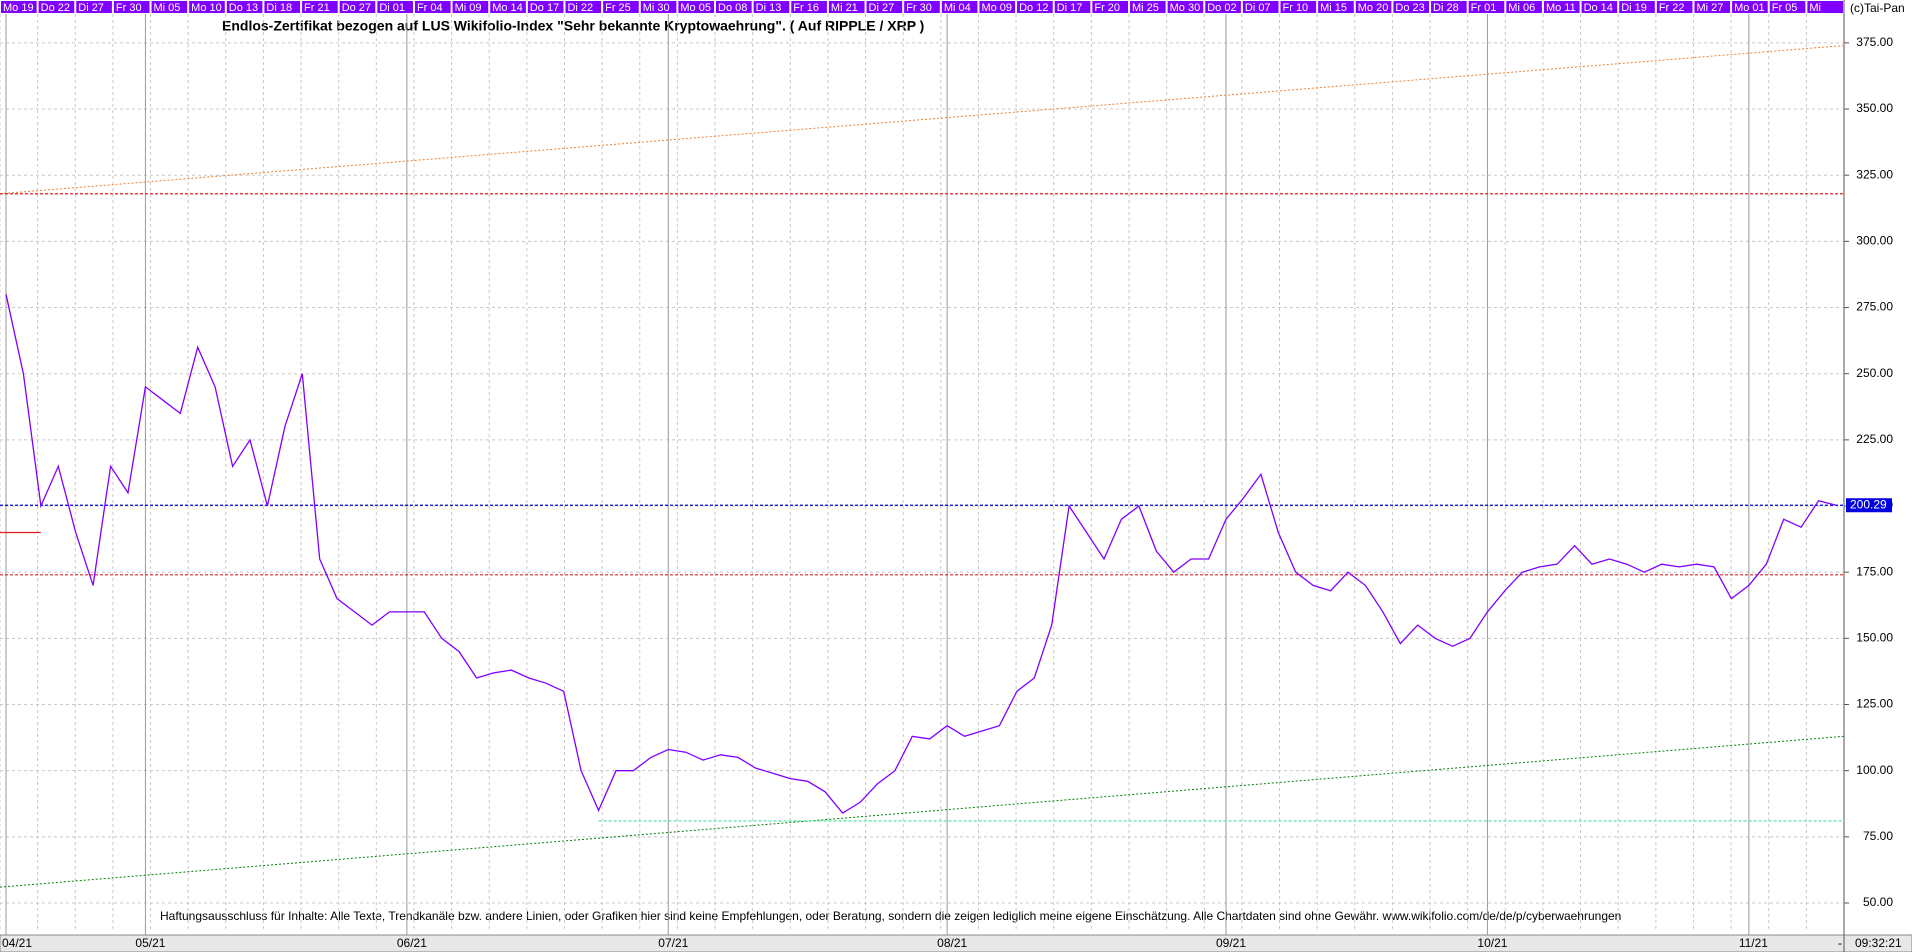 Image resolution: width=1912 pixels, height=952 pixels. I want to click on day-label: Mi 21, so click(844, 8).